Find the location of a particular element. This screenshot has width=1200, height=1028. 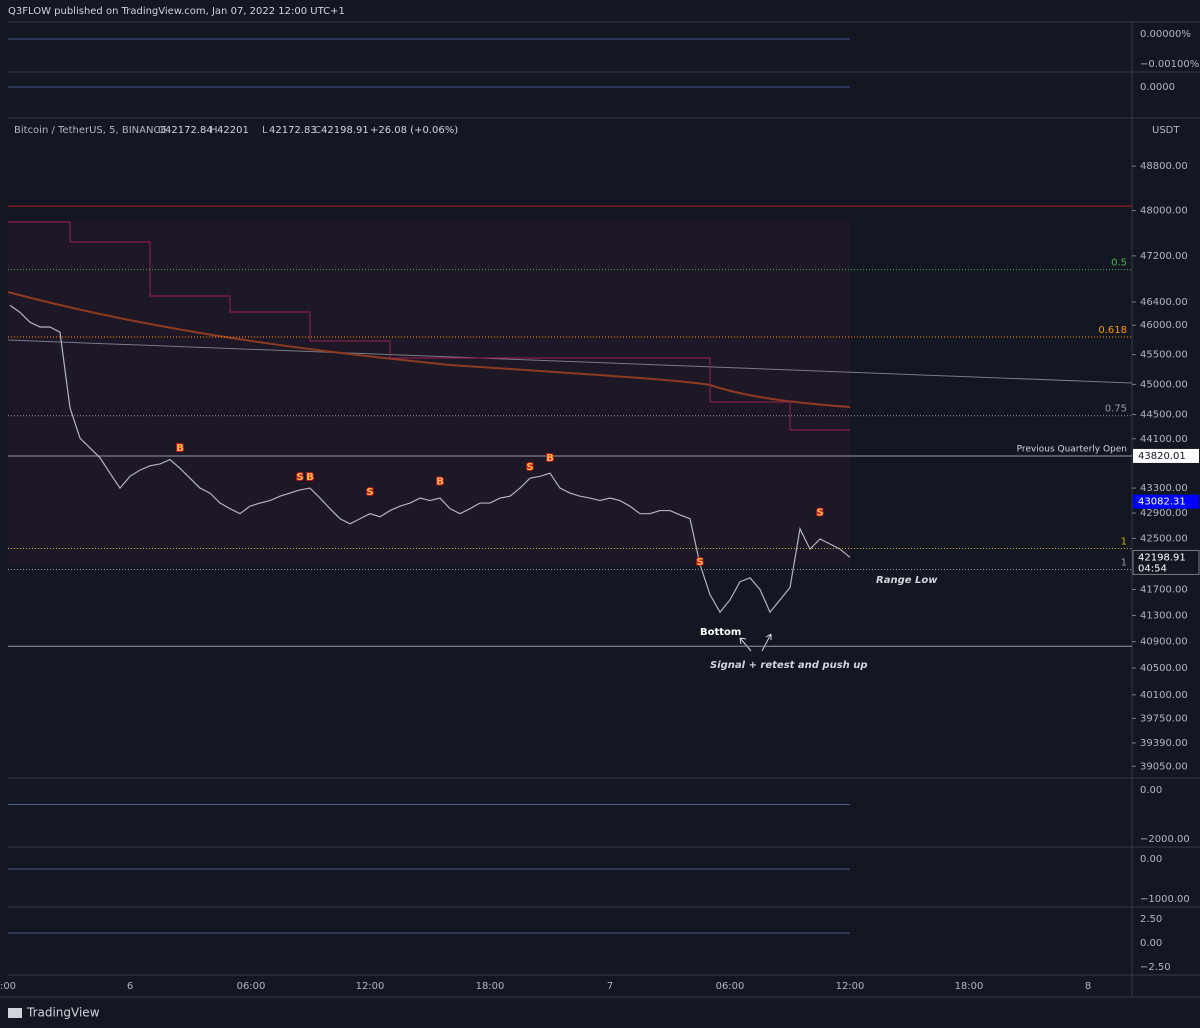

symbol-title: Bitcoin / TetherUS, 5, BINANCE is located at coordinates (90, 130).